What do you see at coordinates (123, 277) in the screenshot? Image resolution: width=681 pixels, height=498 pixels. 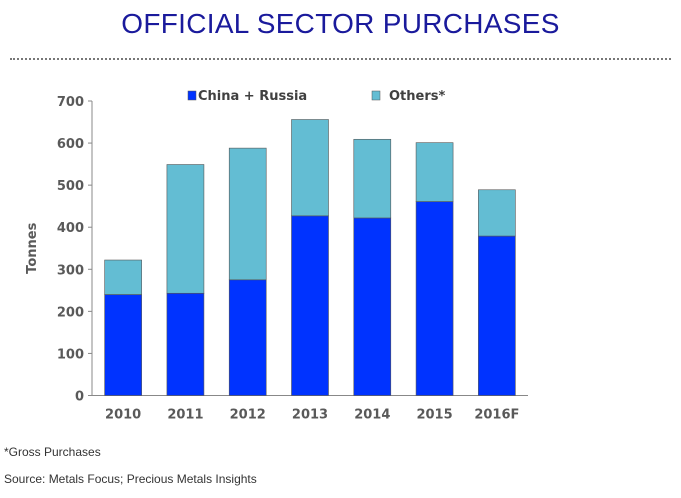 I see `bar-others-2010` at bounding box center [123, 277].